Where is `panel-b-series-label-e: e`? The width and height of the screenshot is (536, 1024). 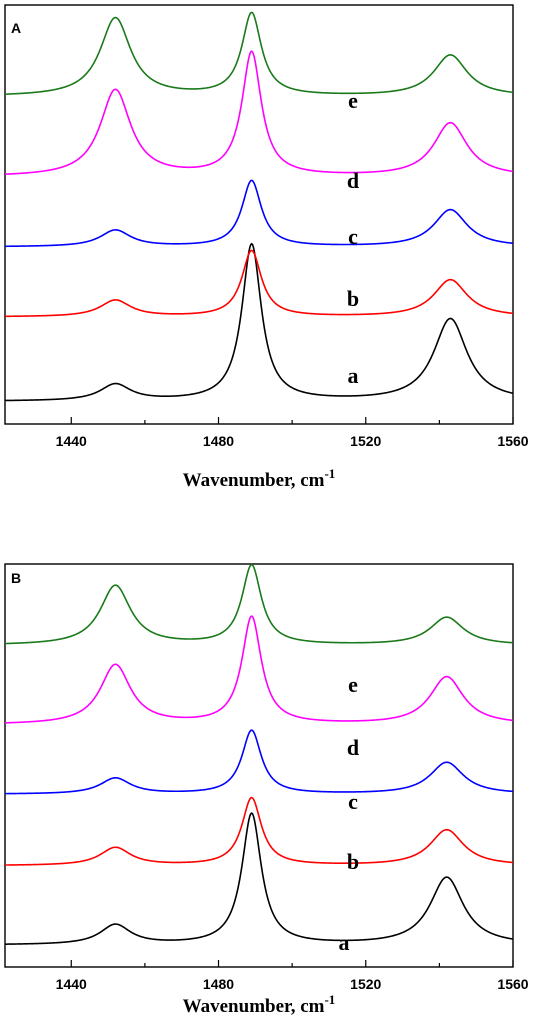
panel-b-series-label-e: e is located at coordinates (353, 684).